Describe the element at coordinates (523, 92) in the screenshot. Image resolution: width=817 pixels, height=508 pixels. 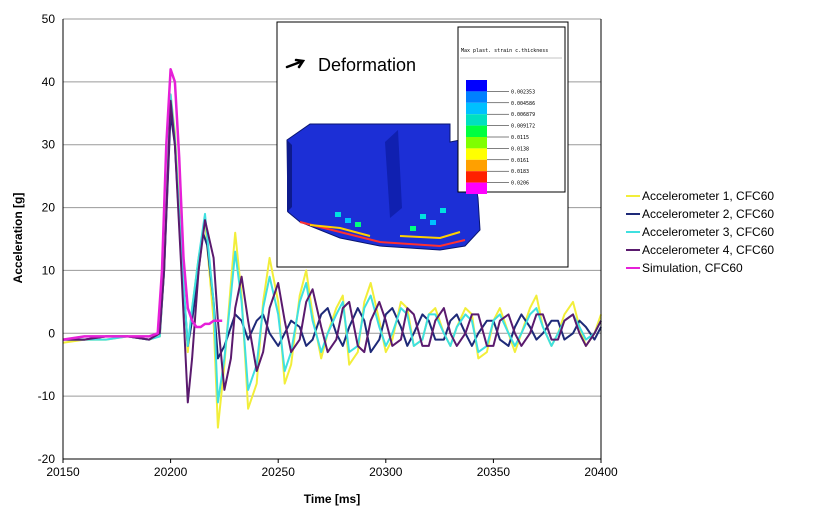
I see `colorbar-label: 0.002353` at that location.